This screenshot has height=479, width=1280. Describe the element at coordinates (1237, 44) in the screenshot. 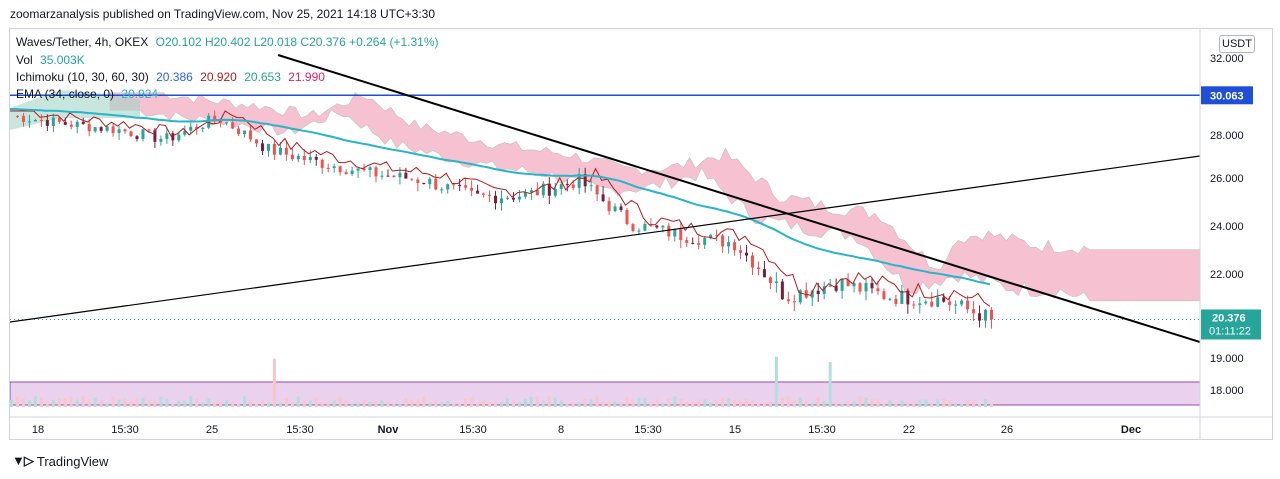

I see `currency-unit-badge: USDT` at that location.